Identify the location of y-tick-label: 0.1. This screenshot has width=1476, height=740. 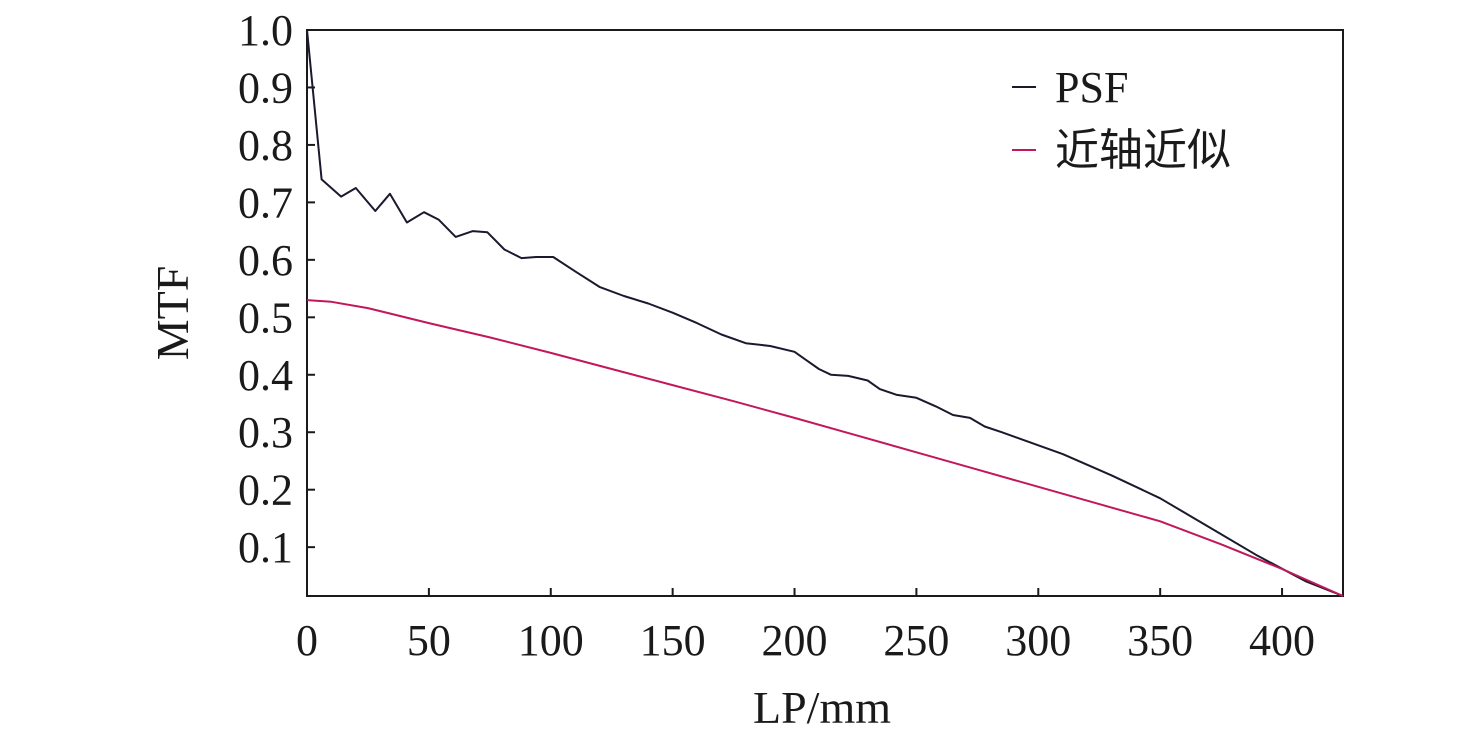
(265, 547).